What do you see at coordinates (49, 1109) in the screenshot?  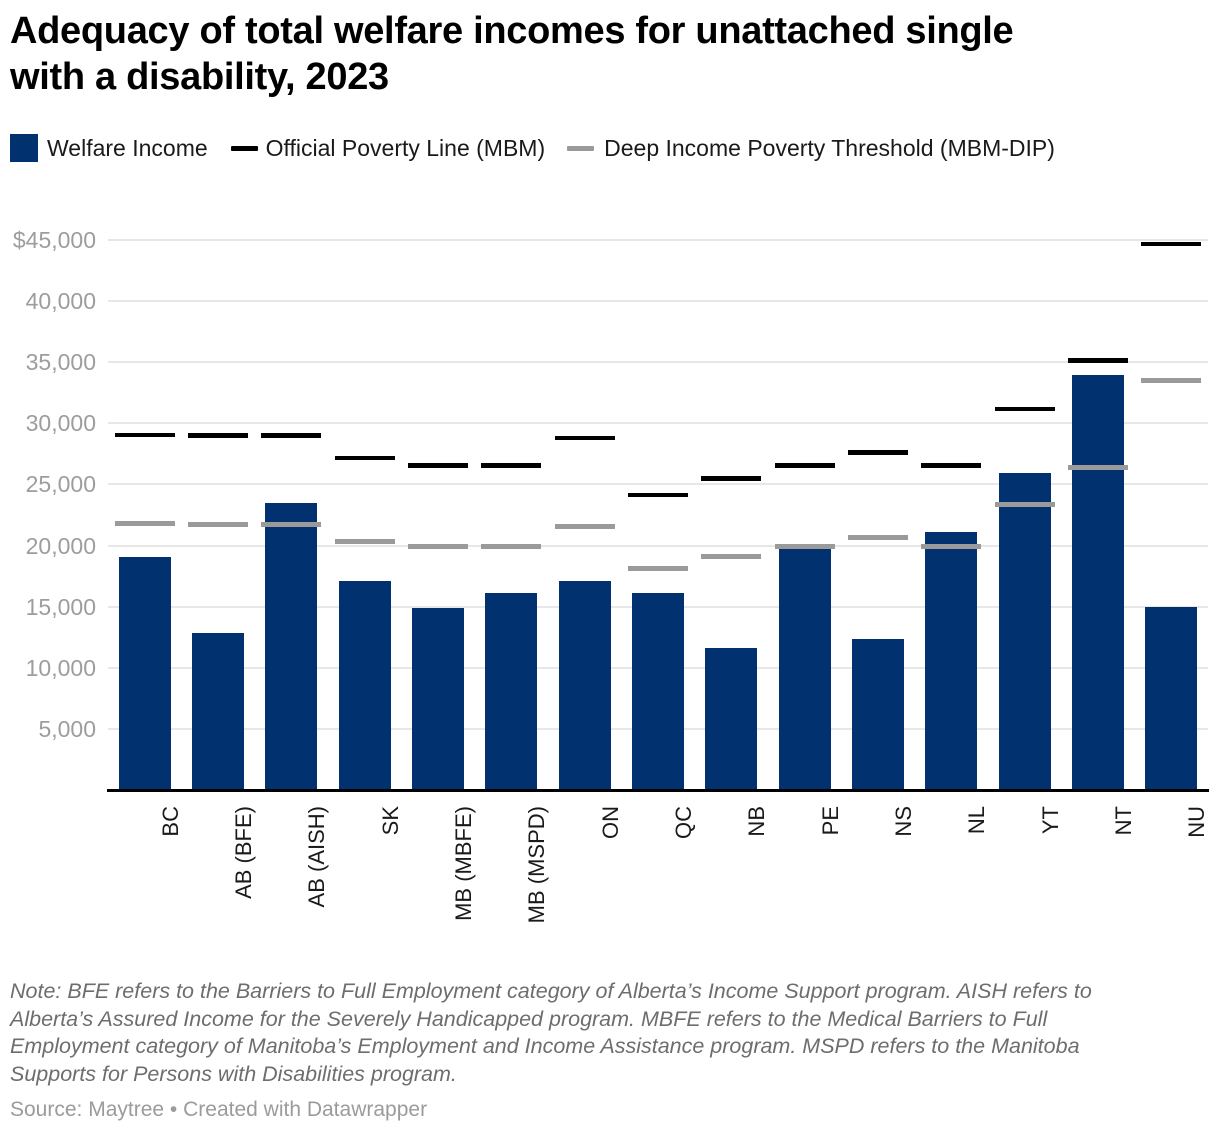 I see `source-prefix: Source:` at bounding box center [49, 1109].